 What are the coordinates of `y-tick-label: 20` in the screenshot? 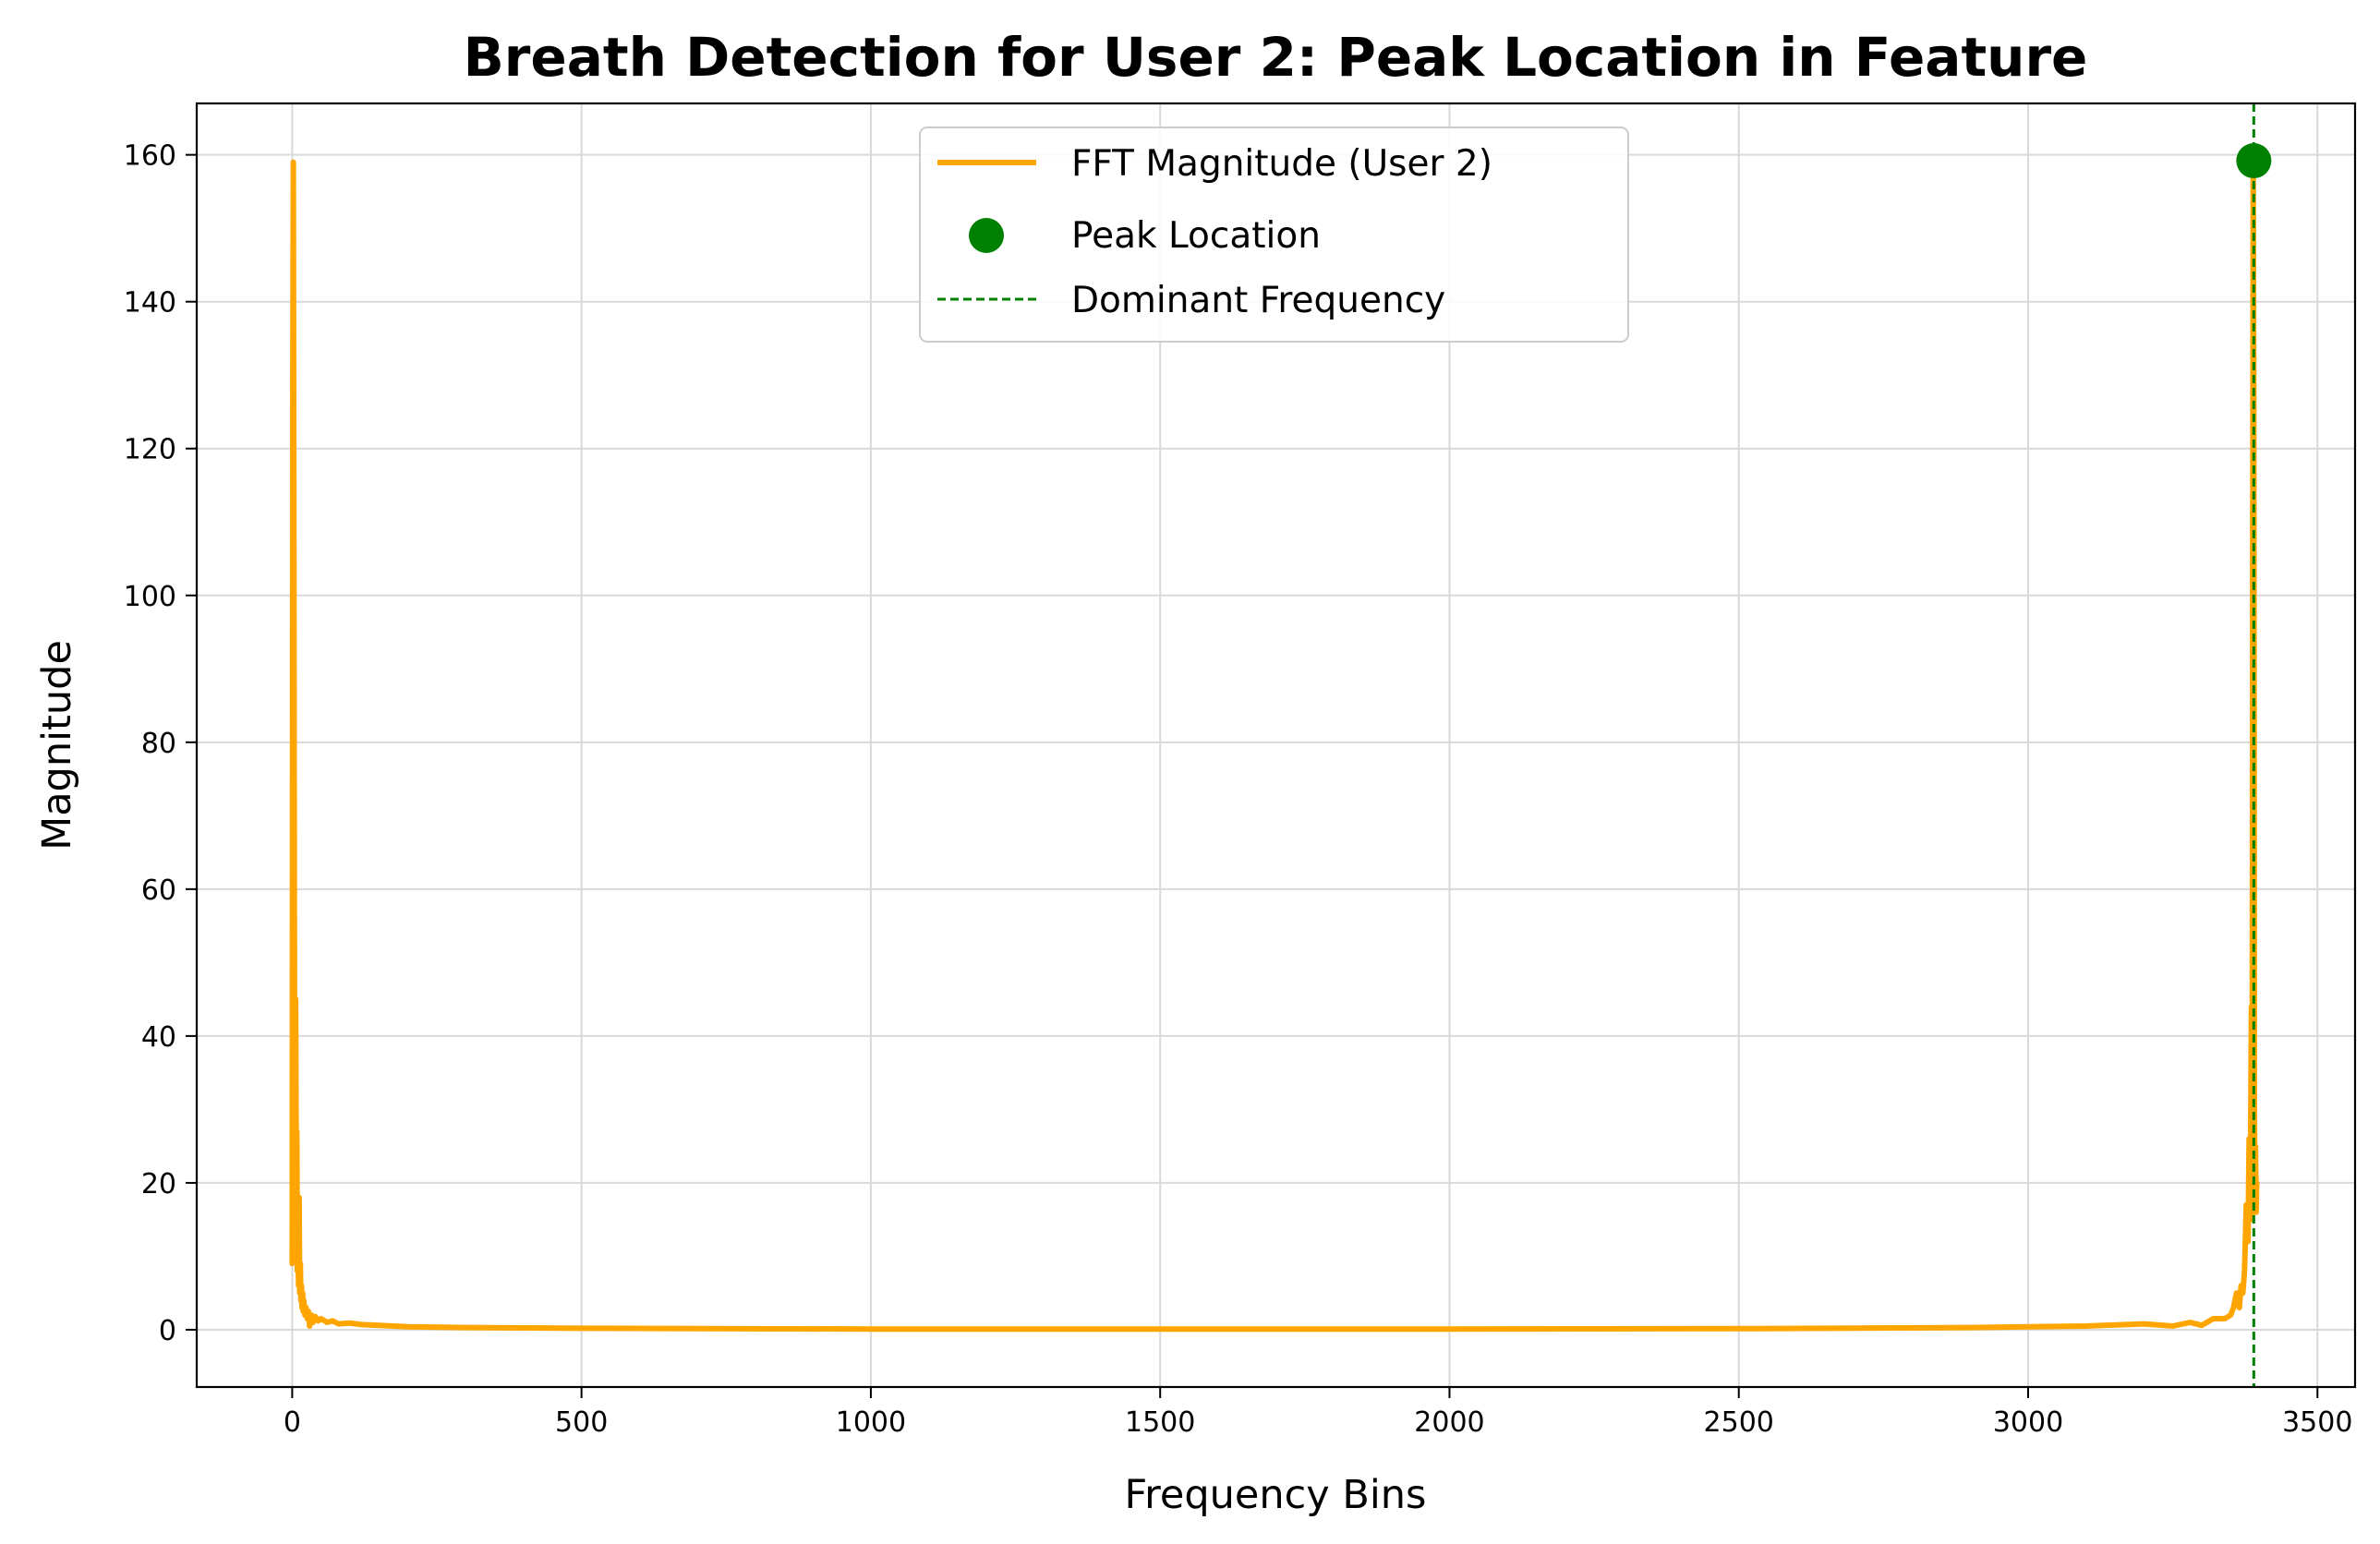 It's located at (158, 1184).